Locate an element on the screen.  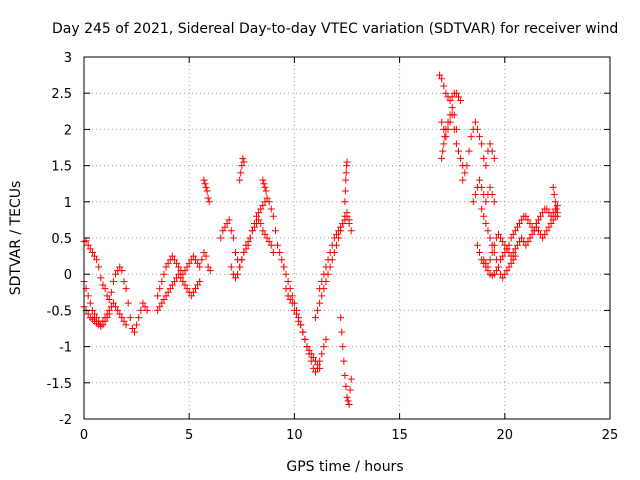
x-tick-label: 10 is located at coordinates (294, 435).